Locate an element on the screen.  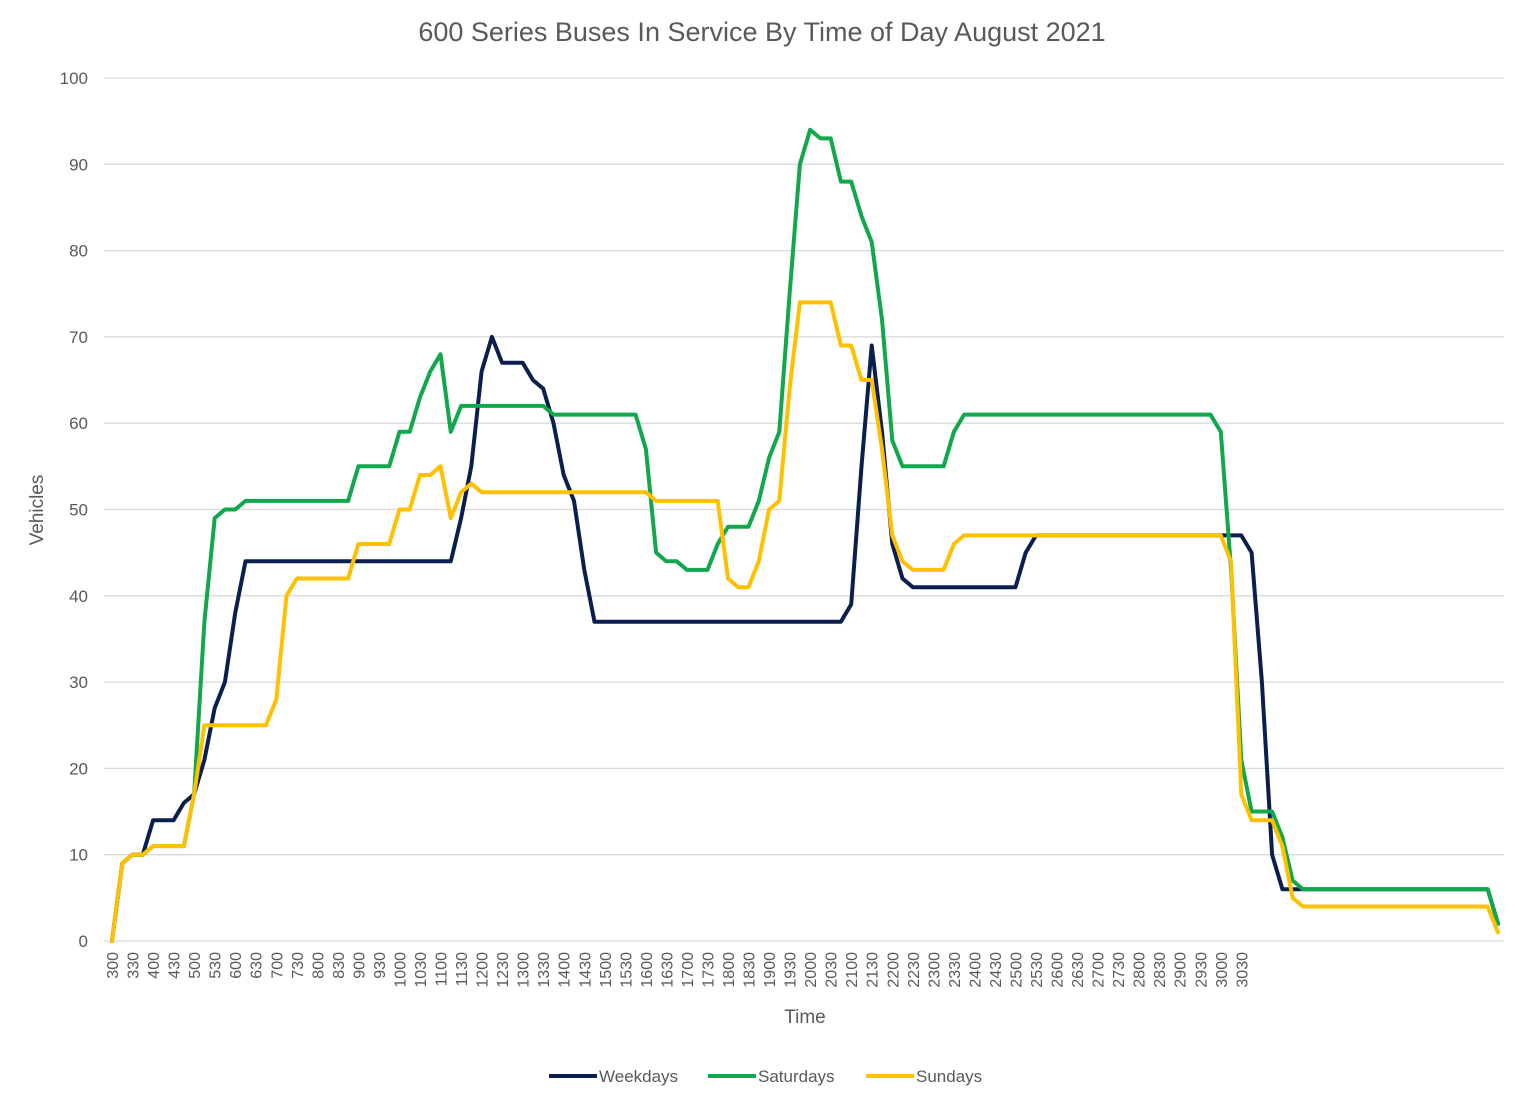
x-tick-label: 1930 is located at coordinates (791, 970).